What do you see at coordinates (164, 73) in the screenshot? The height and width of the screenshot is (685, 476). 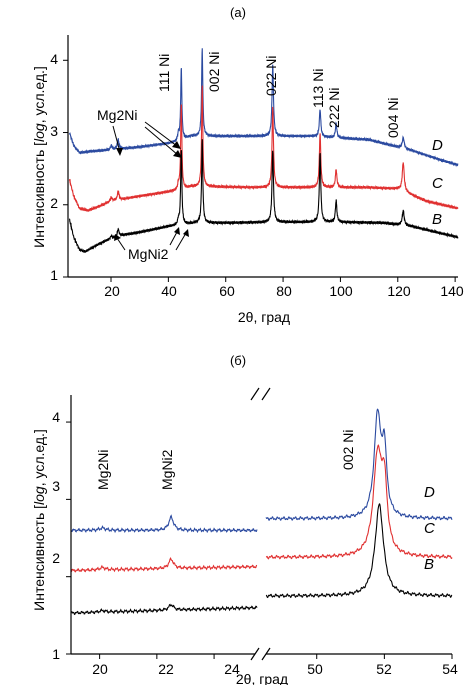 I see `peak-label-111: 111 Ni` at bounding box center [164, 73].